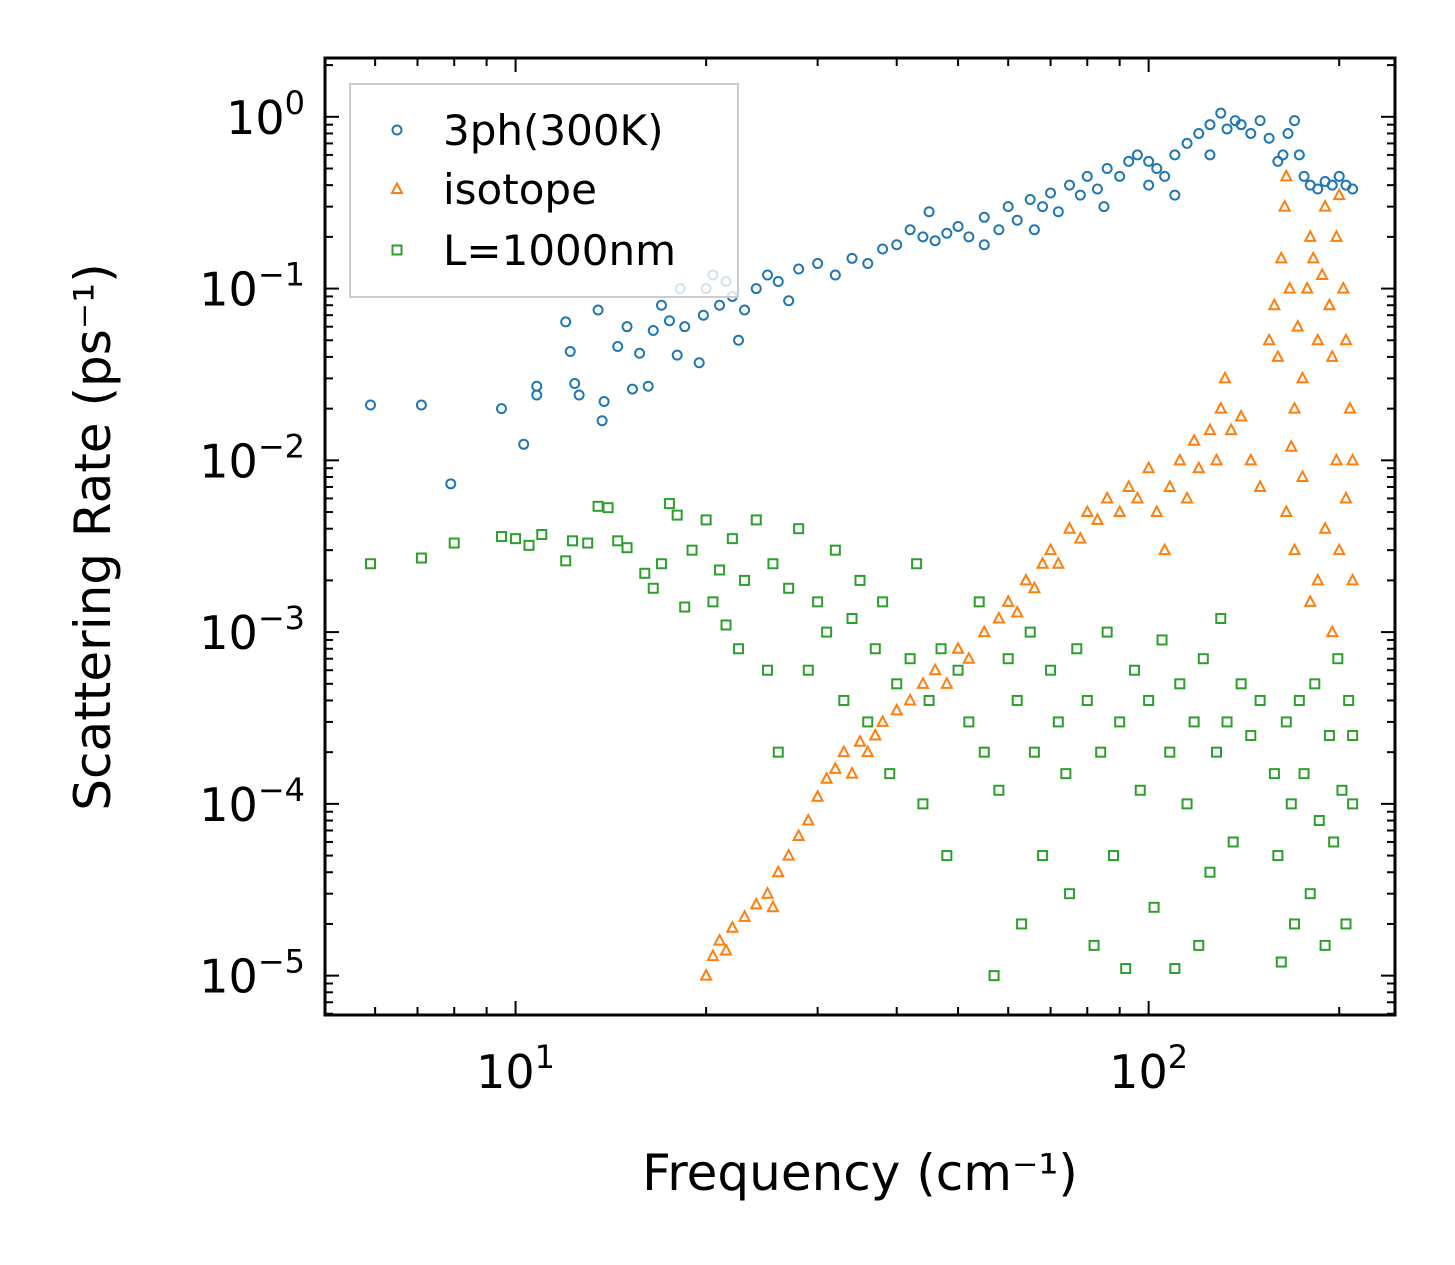  Describe the element at coordinates (252, 973) in the screenshot. I see `y-tick-label: 10⁻⁵` at that location.